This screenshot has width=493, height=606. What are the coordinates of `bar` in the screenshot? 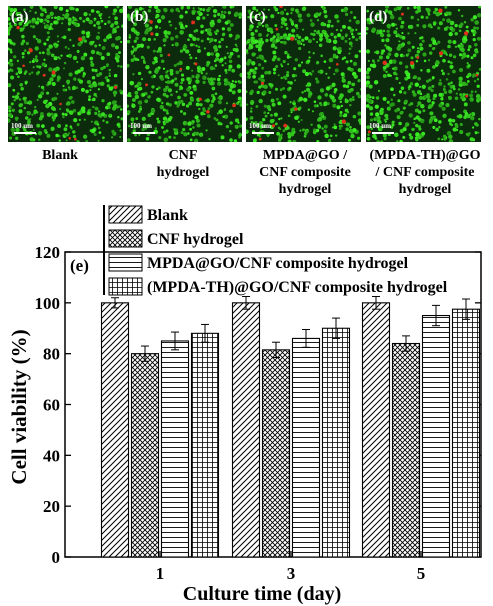 It's located at (336, 442).